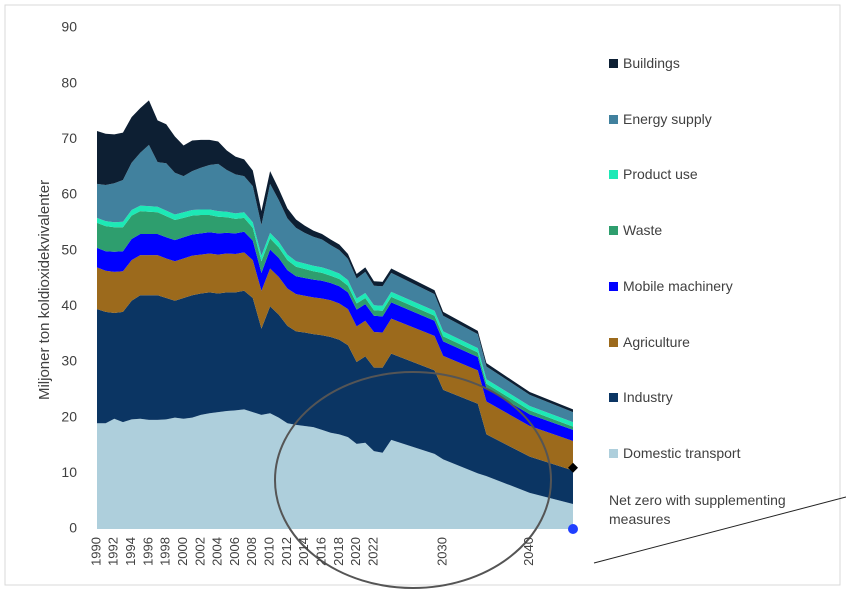 The image size is (846, 590). What do you see at coordinates (73, 528) in the screenshot?
I see `y-tick-label: 0` at bounding box center [73, 528].